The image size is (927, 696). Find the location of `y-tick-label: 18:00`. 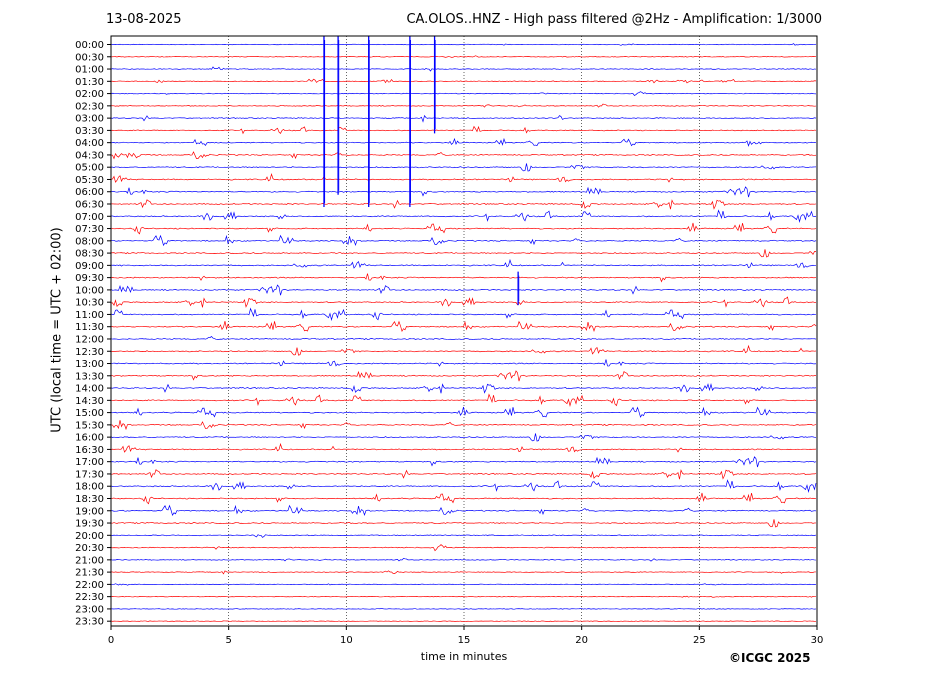

y-tick-label: 18:00 is located at coordinates (89, 487).